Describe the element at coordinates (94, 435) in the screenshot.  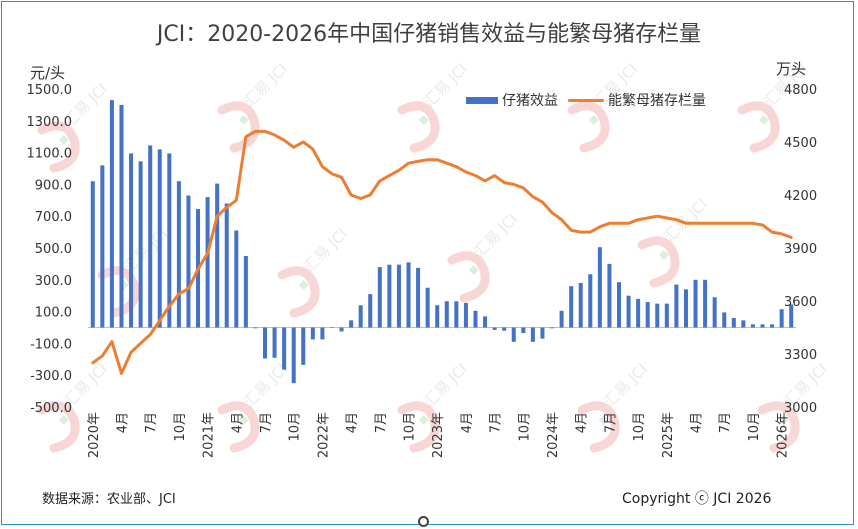
I see `x-tick-label: 2020年` at that location.